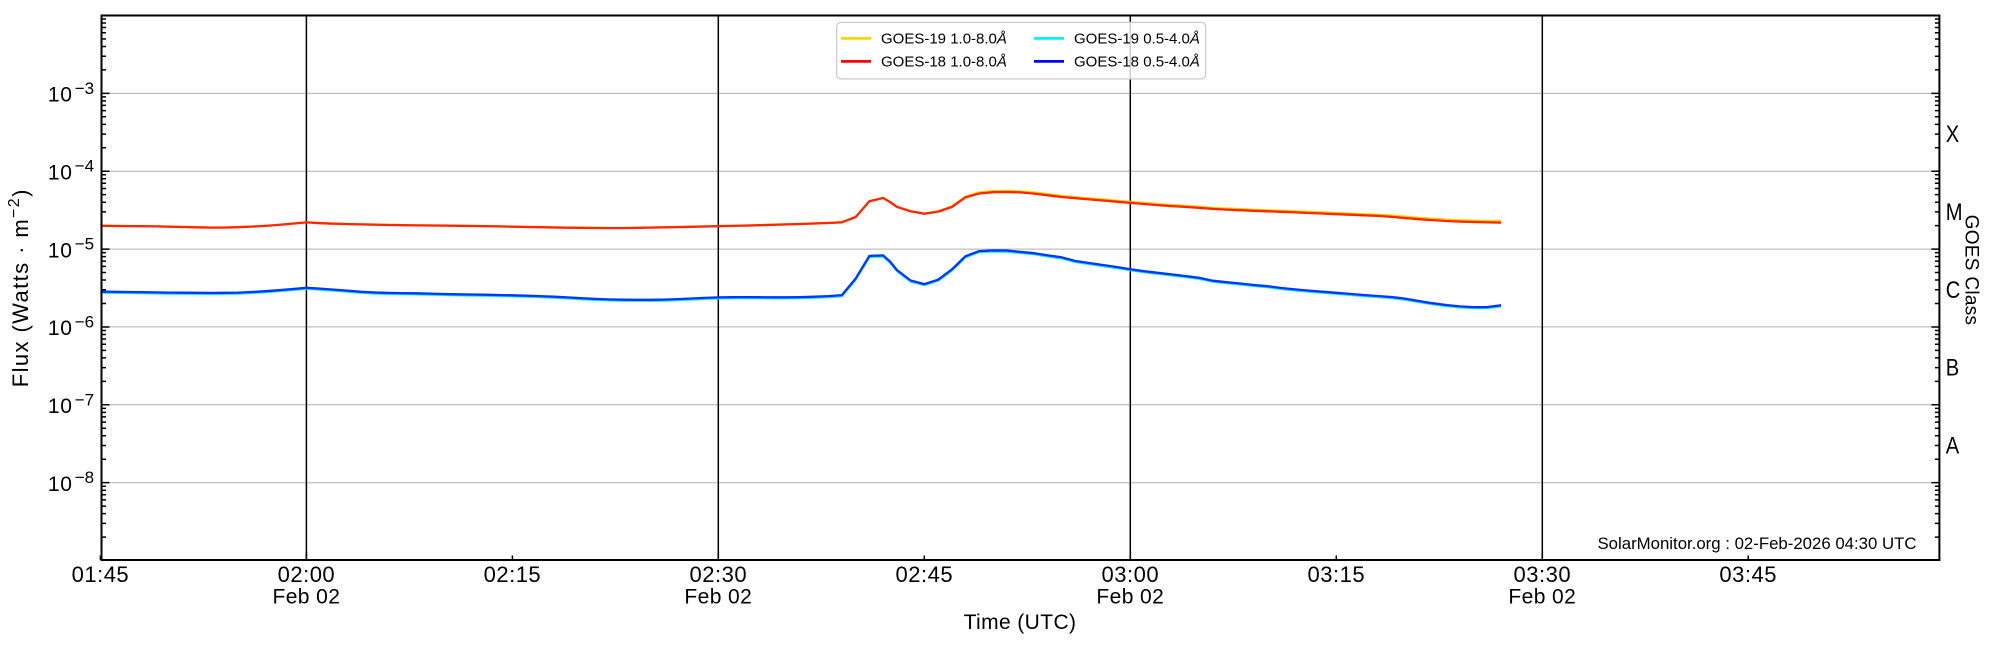 The image size is (2000, 650). Describe the element at coordinates (307, 574) in the screenshot. I see `svg-text: 02:00` at that location.